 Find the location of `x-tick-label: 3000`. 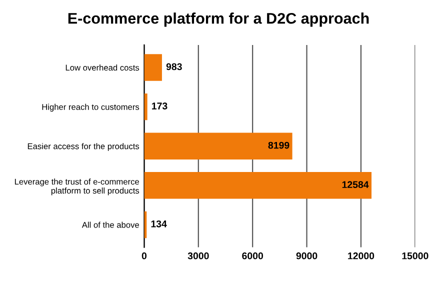

x-tick-label: 3000 is located at coordinates (198, 256).